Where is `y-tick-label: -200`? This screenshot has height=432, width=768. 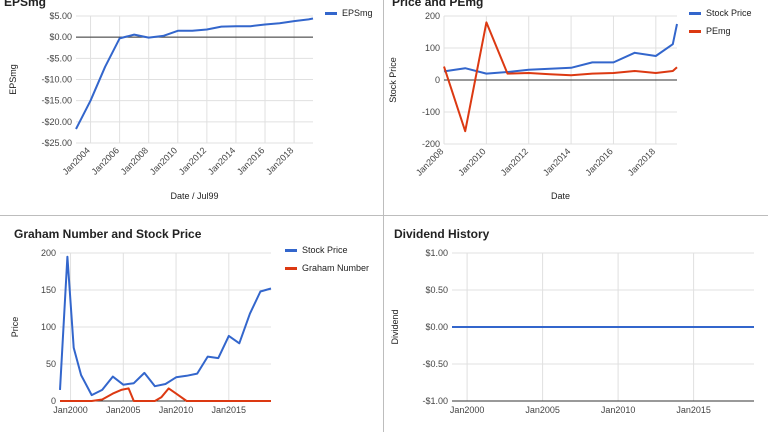
y-tick-label: -200 is located at coordinates (431, 144).